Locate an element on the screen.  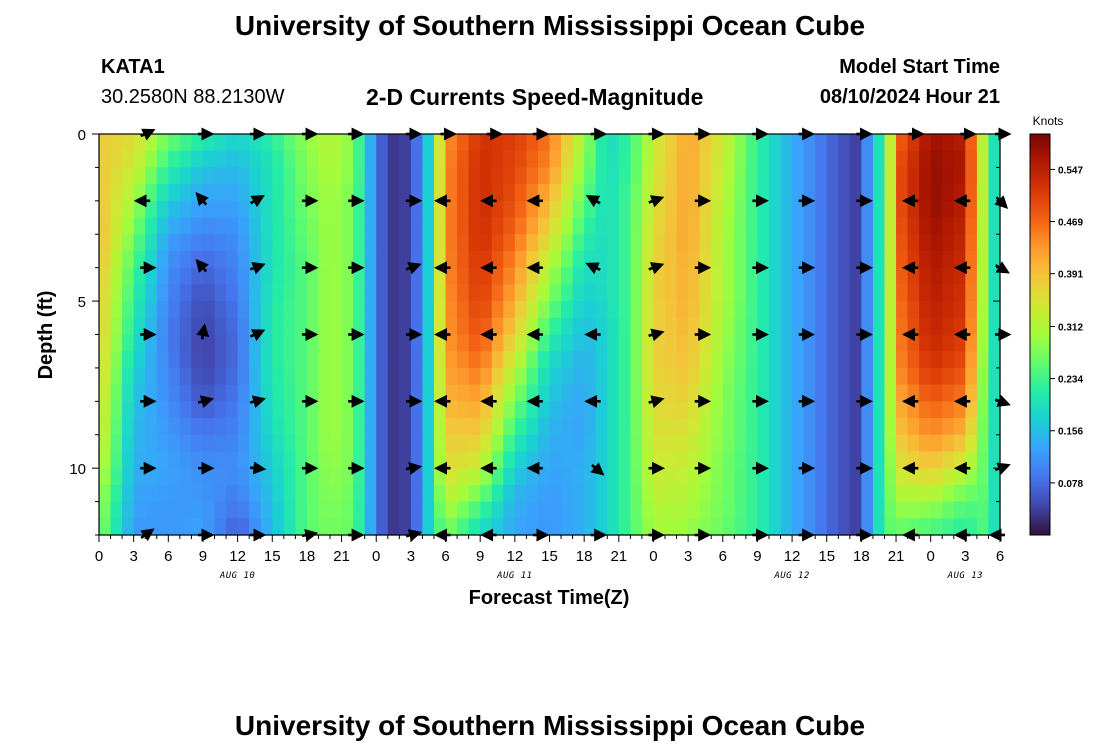
colorbar-tick-label: 0.156 is located at coordinates (1070, 432).